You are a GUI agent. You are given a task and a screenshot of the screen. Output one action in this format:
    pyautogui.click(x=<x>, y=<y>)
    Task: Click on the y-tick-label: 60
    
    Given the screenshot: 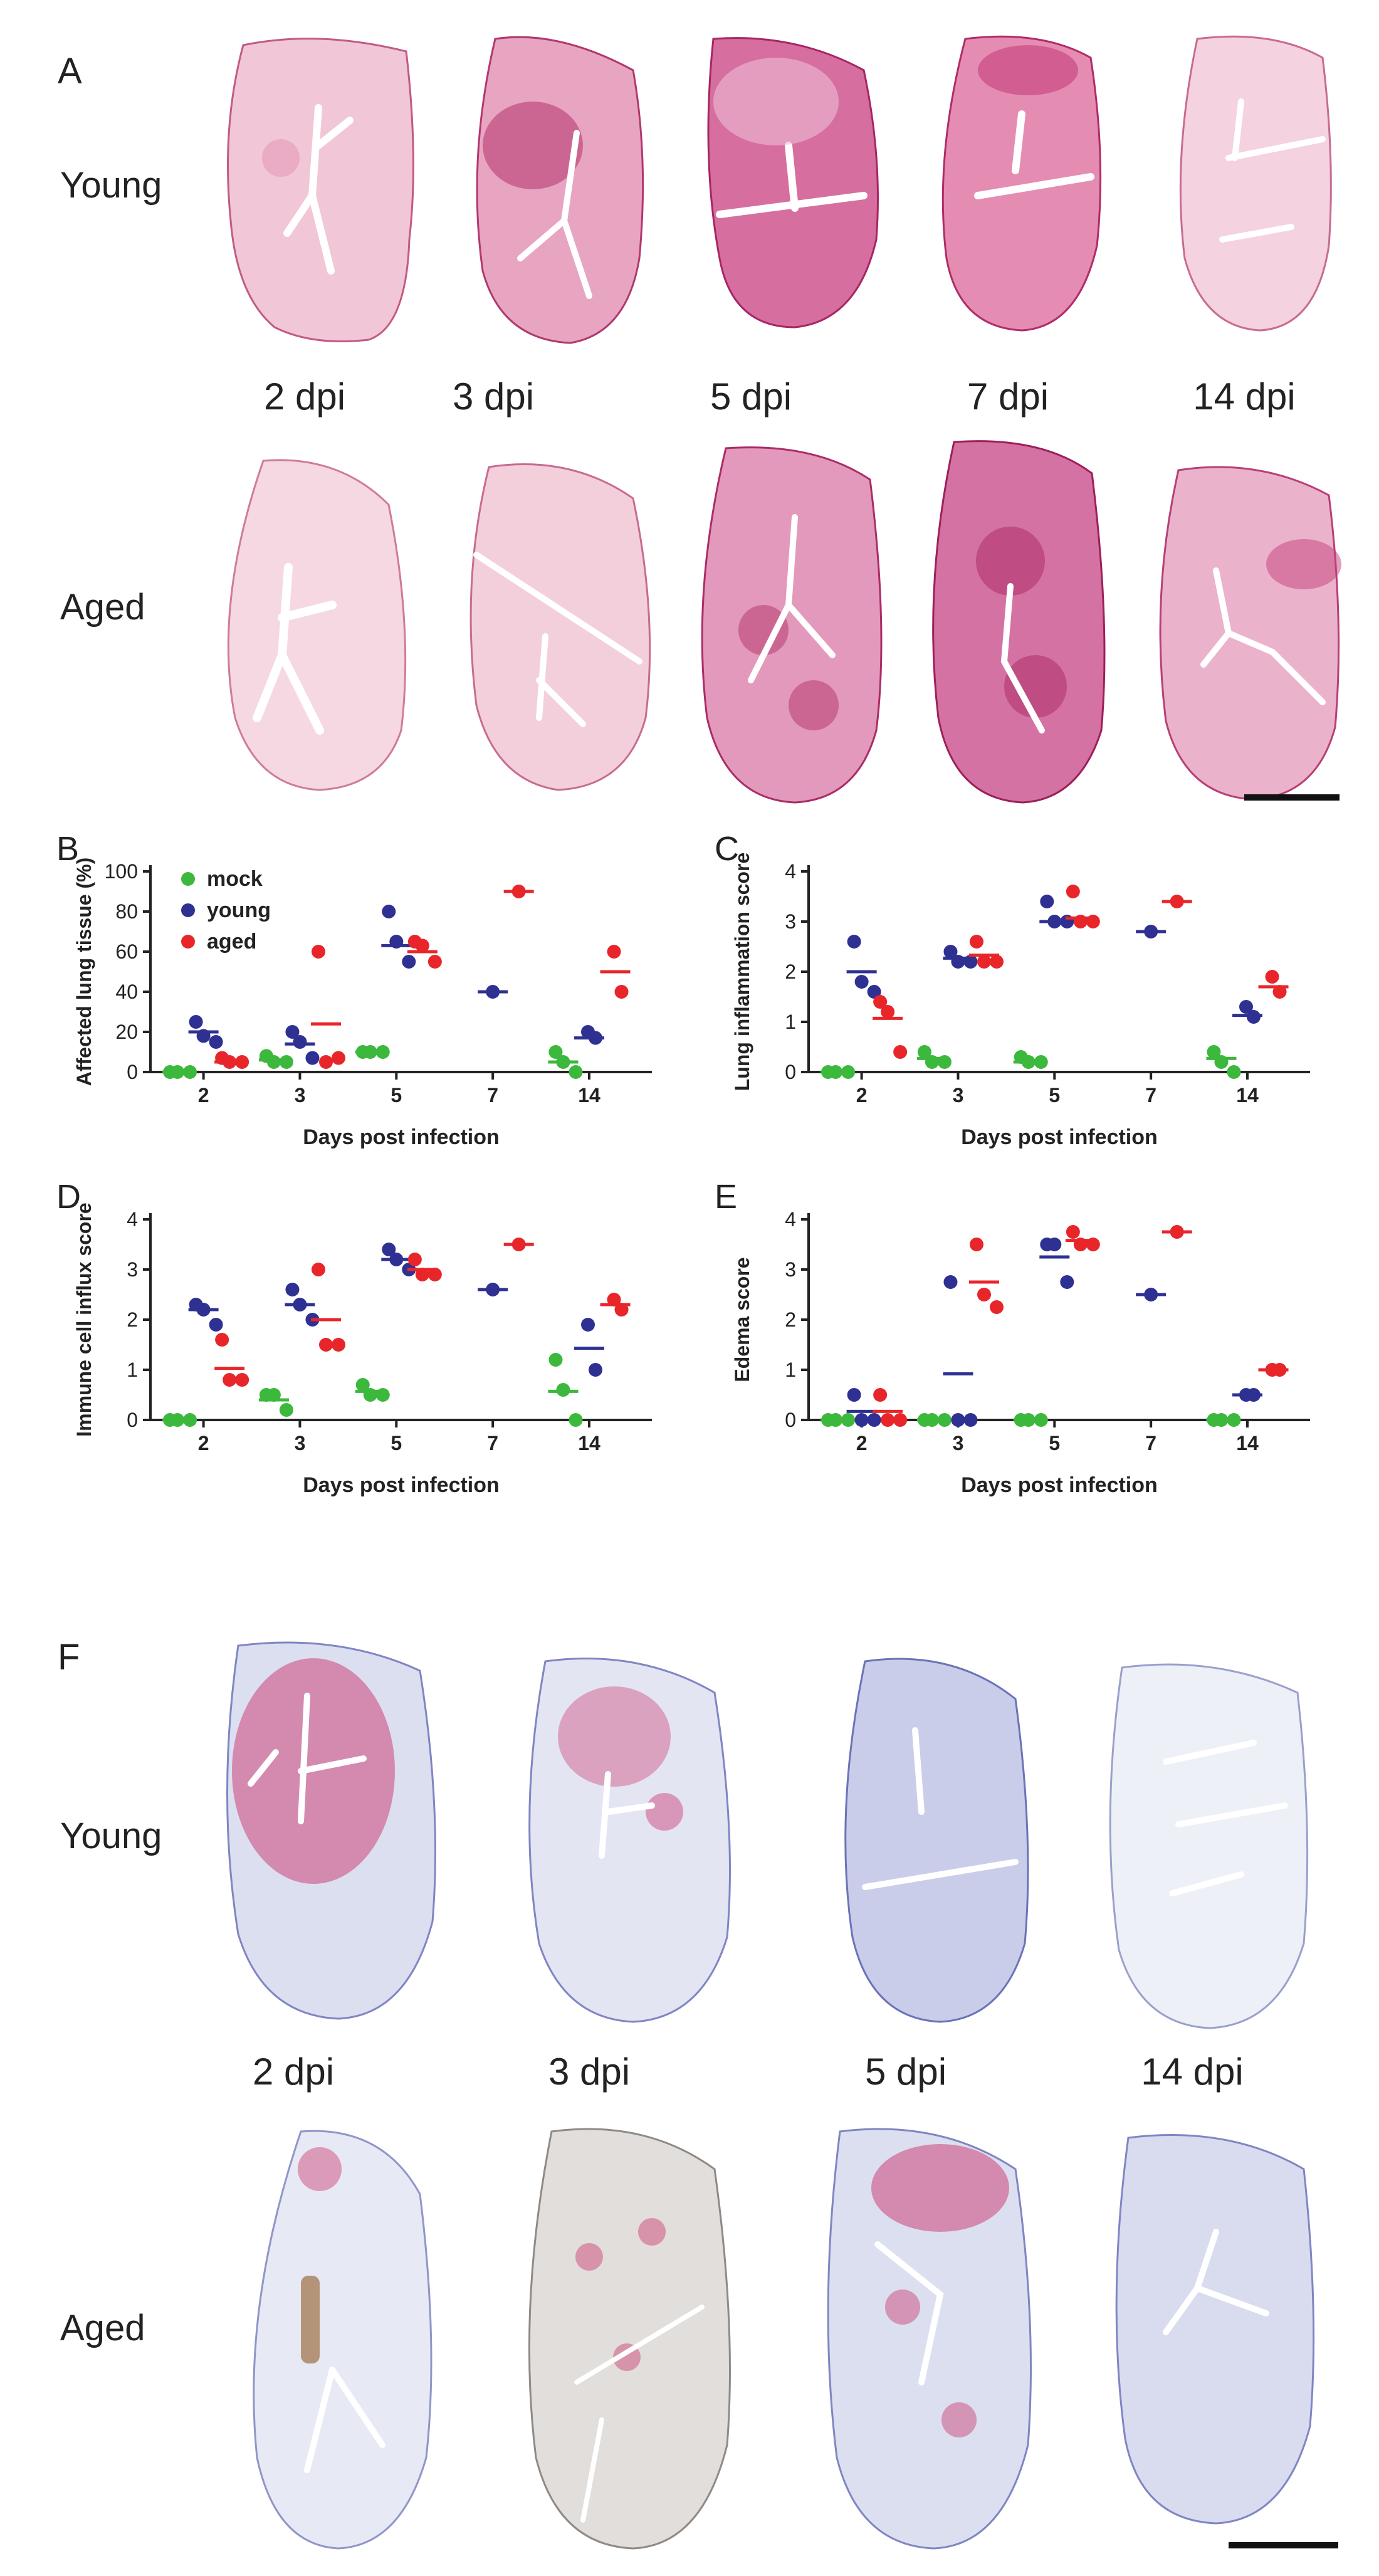 What is the action you would take?
    pyautogui.click(x=126, y=952)
    